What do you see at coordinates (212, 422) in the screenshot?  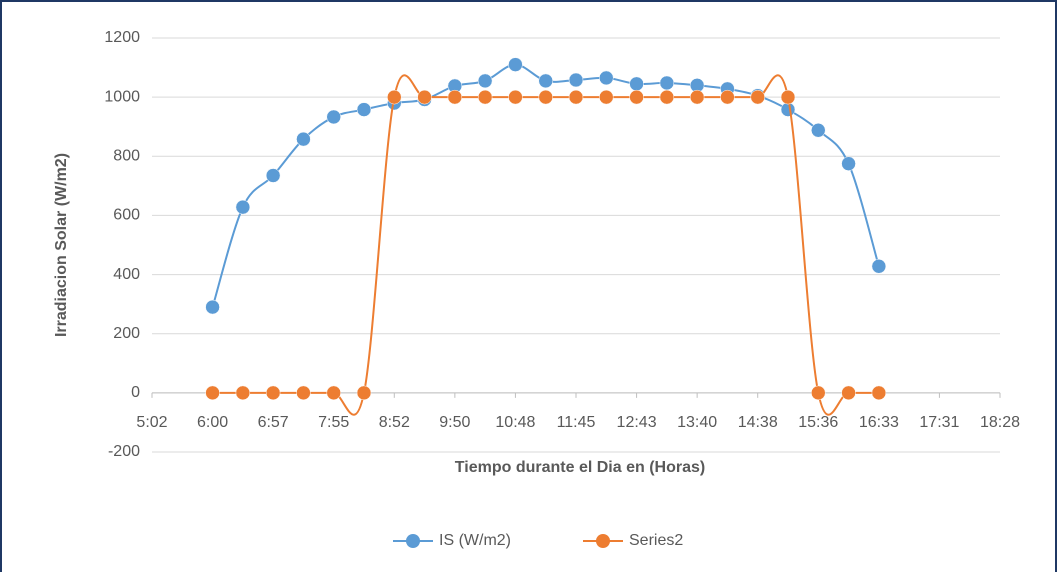 I see `x-tick-label: 6:00` at bounding box center [212, 422].